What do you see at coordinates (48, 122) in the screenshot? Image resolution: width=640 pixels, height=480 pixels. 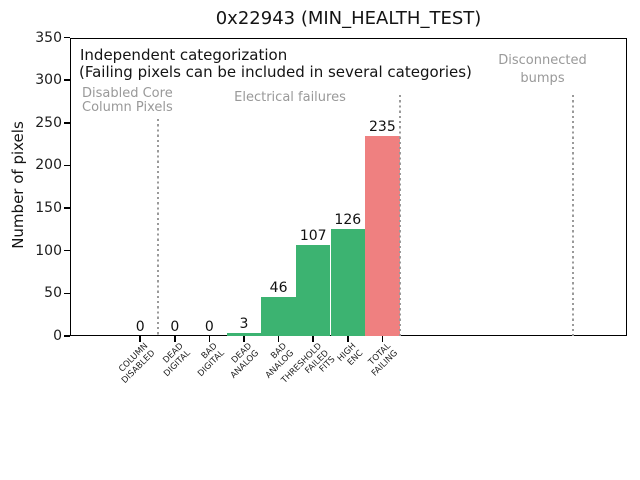 I see `y-tick-label: 250` at bounding box center [48, 122].